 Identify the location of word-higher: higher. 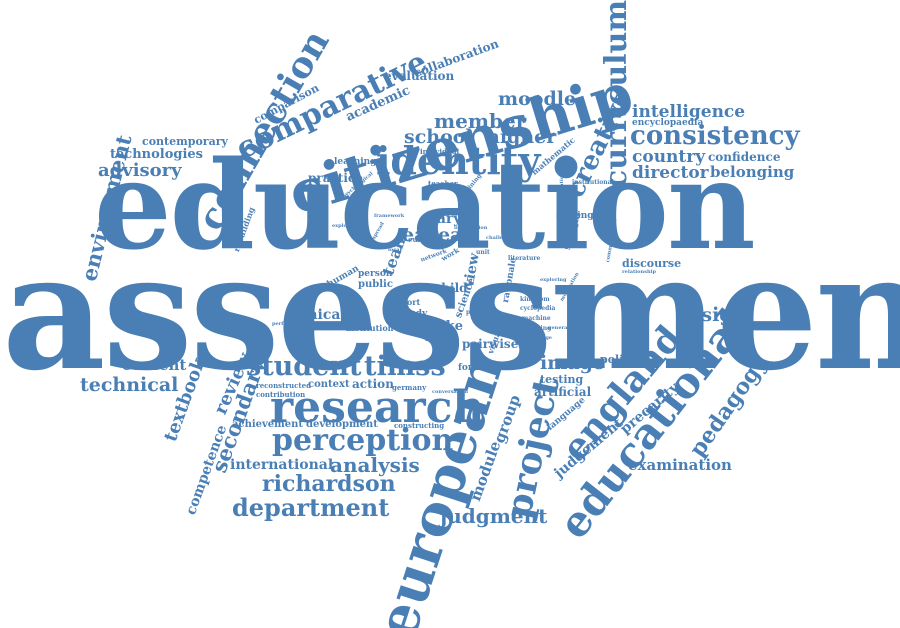
(521, 137).